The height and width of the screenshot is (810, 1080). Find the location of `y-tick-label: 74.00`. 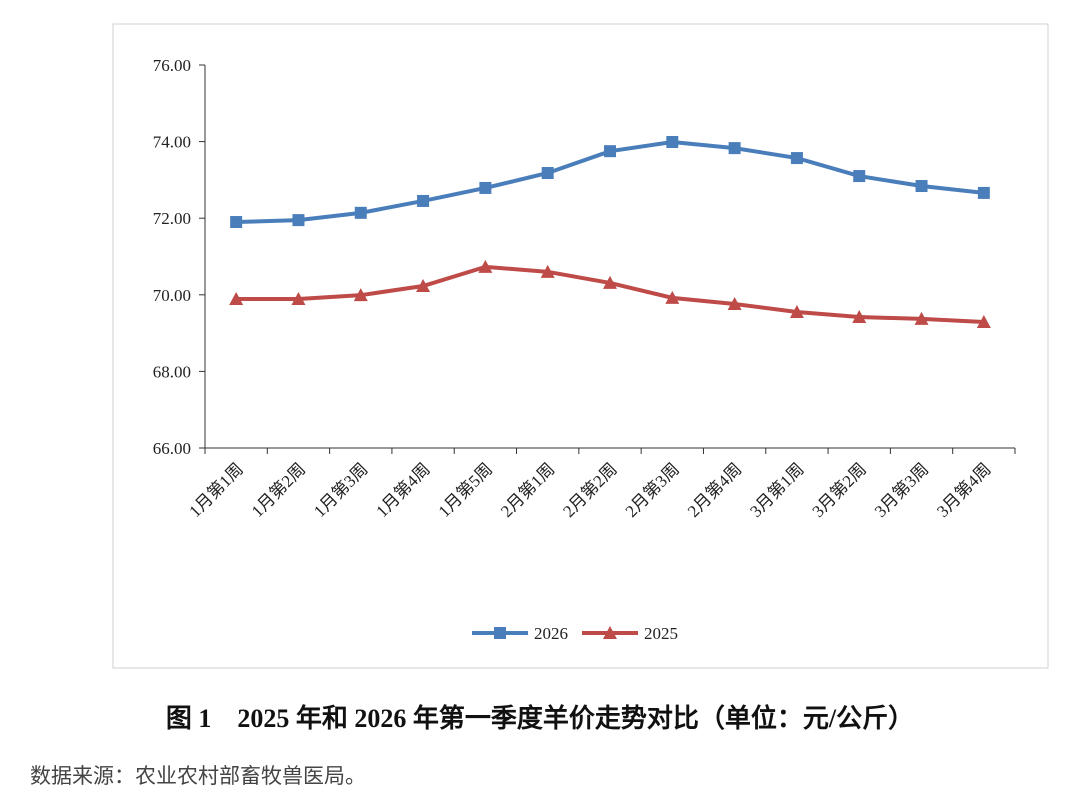

y-tick-label: 74.00 is located at coordinates (172, 142).